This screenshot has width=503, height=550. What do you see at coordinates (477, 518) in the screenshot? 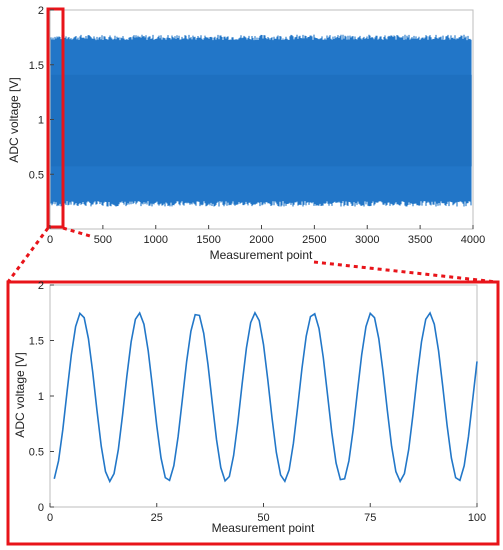
I see `zoom-x-tick-label: 100` at bounding box center [477, 518].